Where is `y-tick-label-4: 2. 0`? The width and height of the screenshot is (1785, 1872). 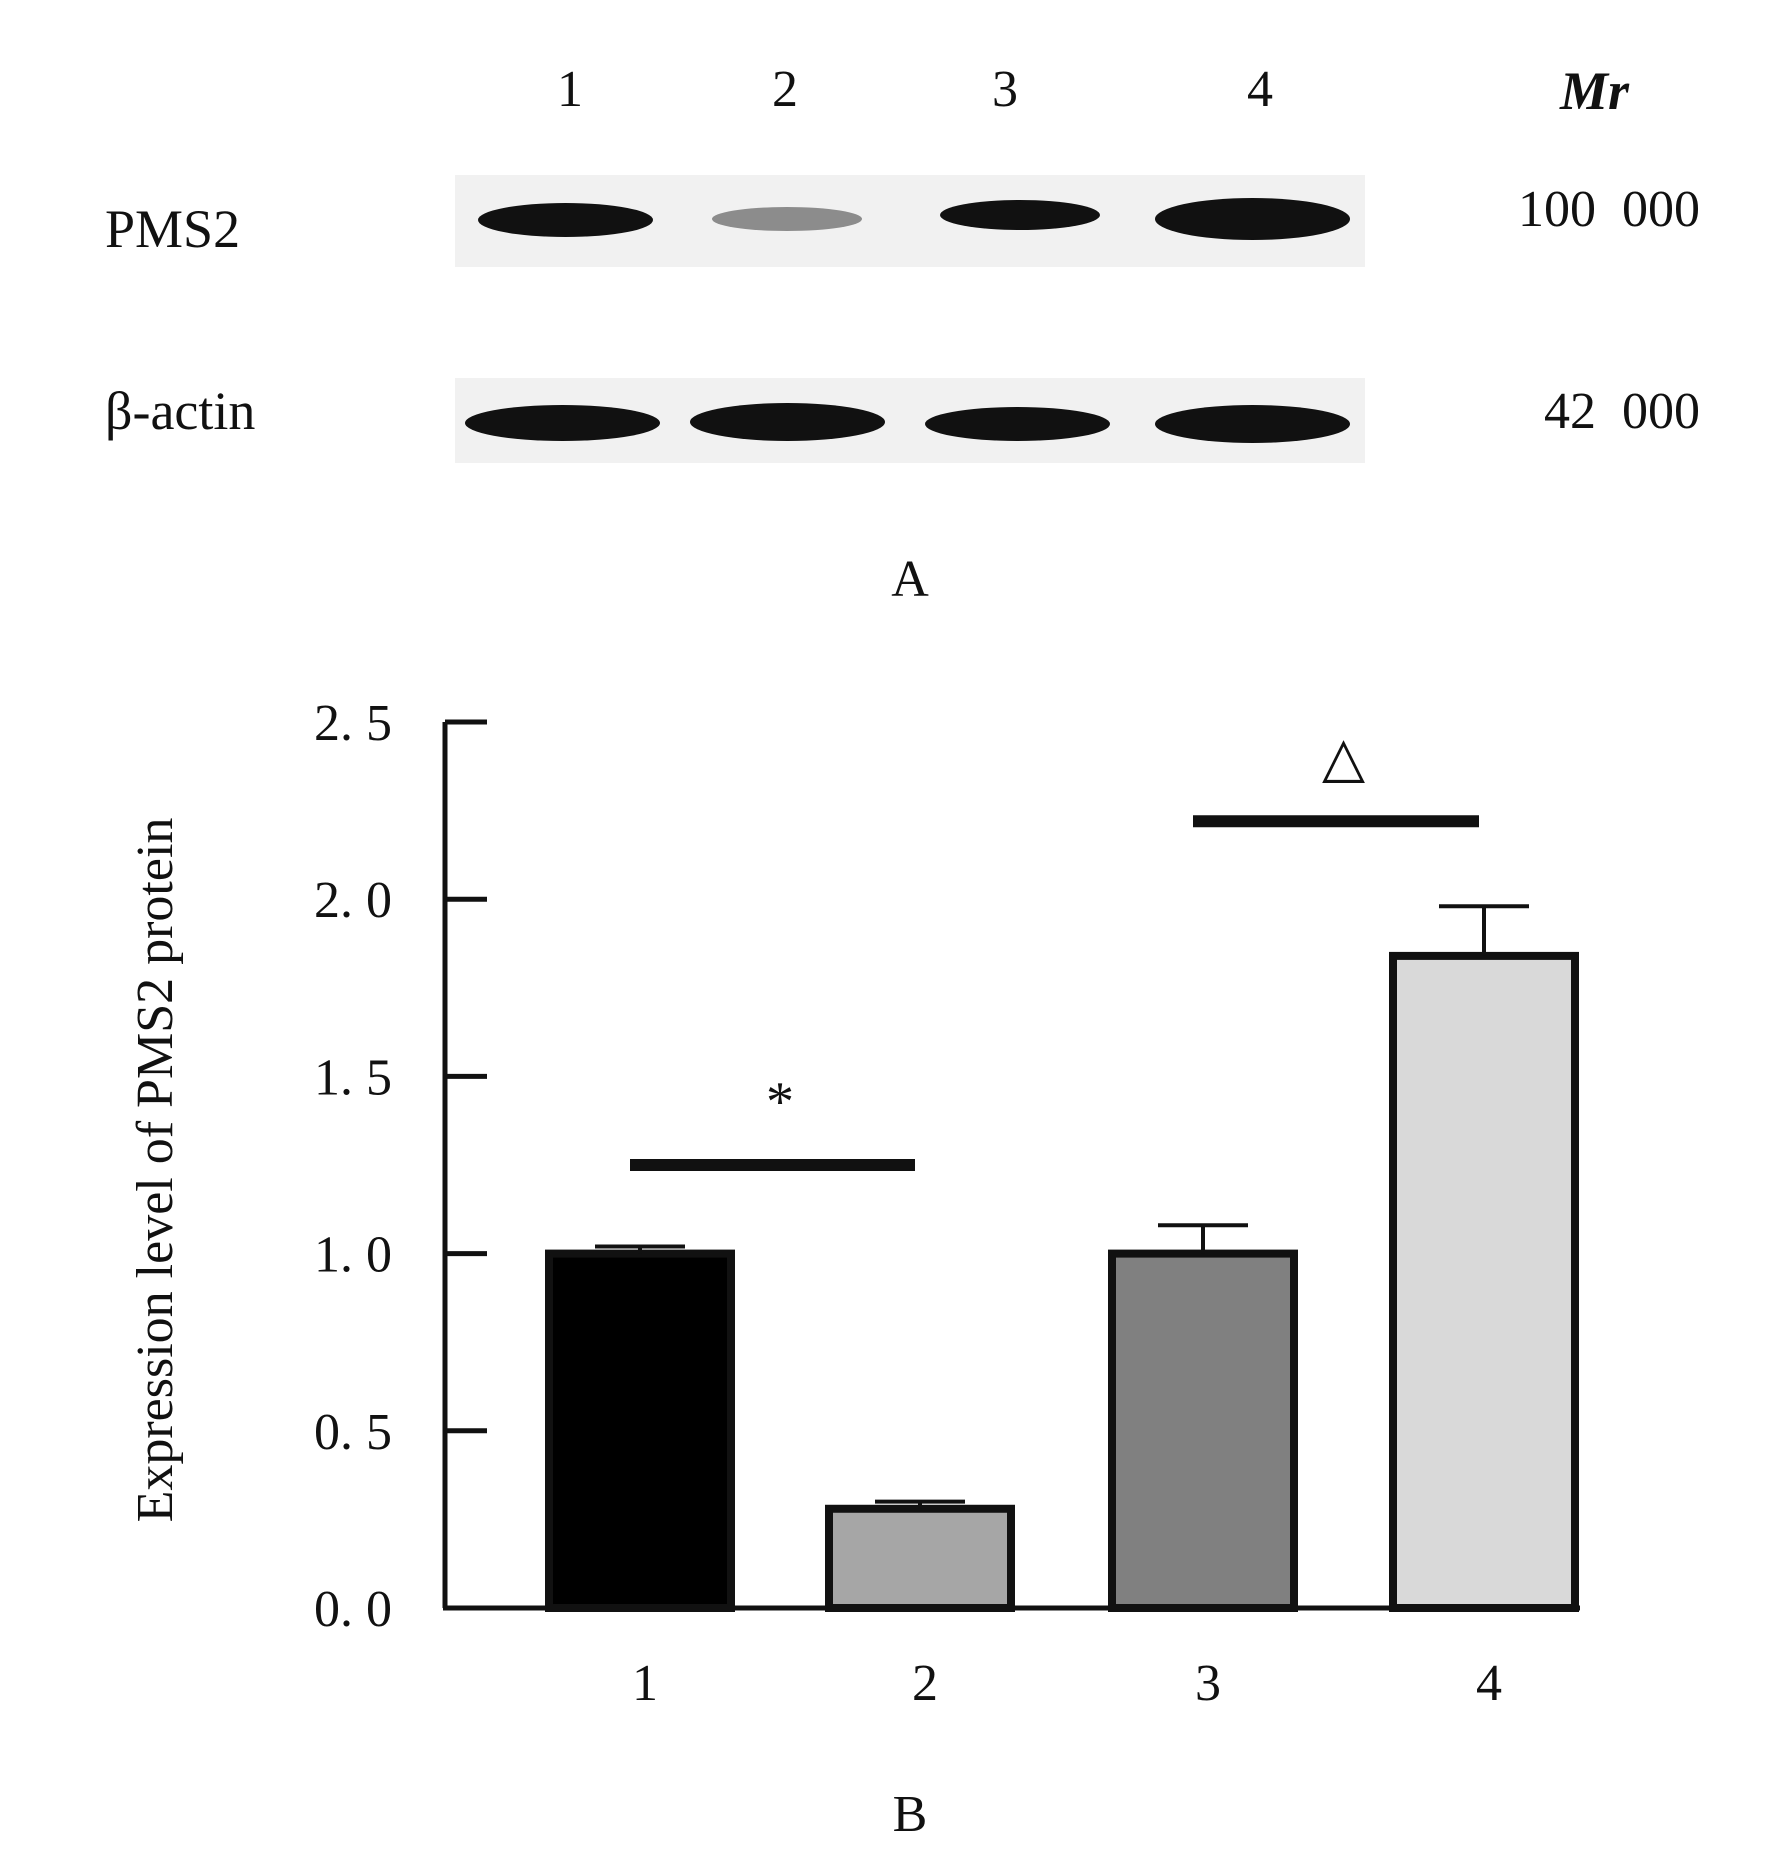
y-tick-label-4: 2. 0 is located at coordinates (353, 900).